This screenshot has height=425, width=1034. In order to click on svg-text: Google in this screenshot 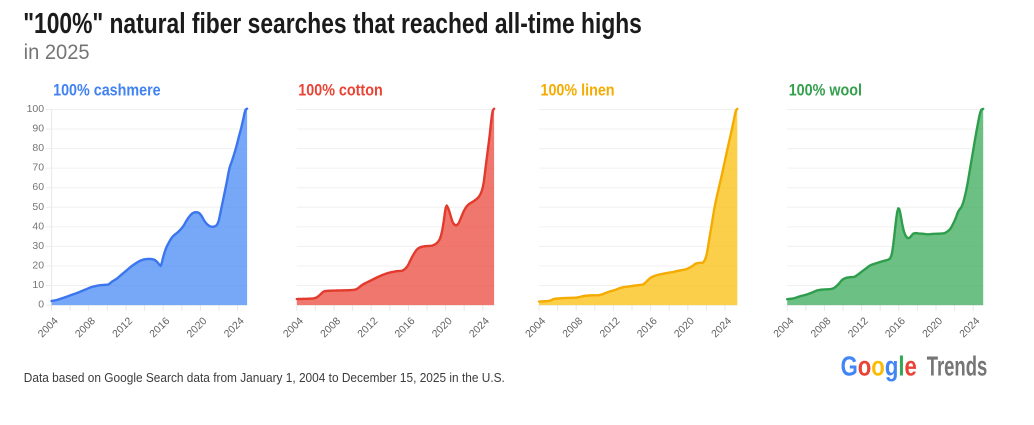, I will do `click(879, 366)`.